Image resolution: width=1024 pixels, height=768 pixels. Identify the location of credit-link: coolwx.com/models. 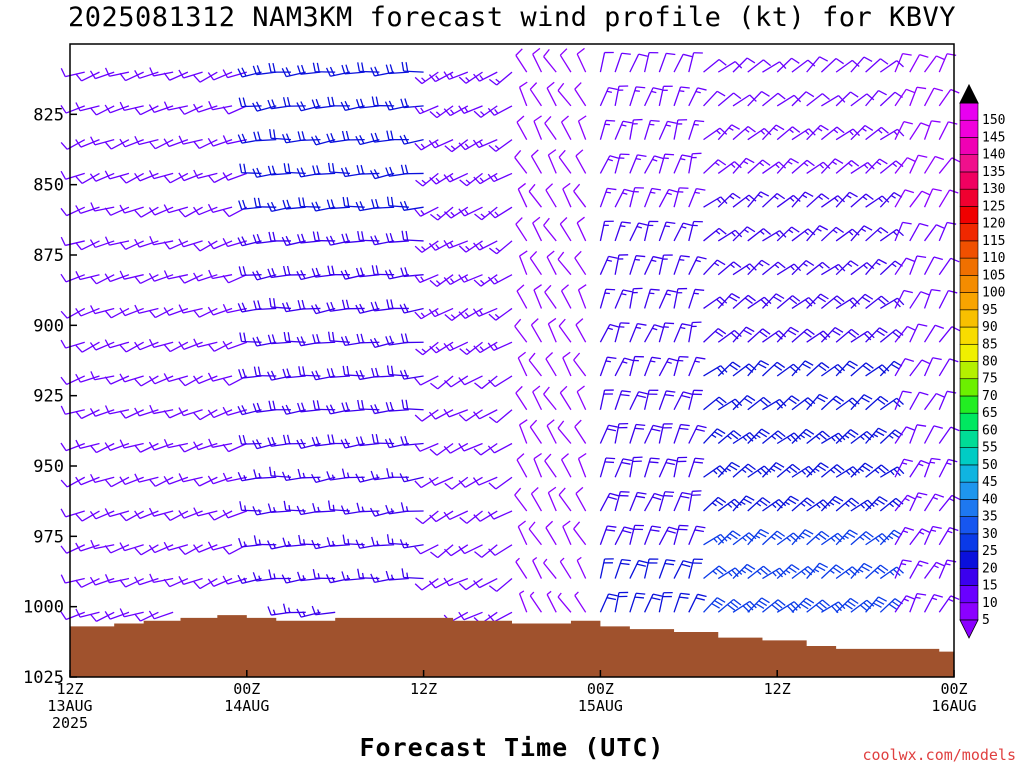
(939, 755).